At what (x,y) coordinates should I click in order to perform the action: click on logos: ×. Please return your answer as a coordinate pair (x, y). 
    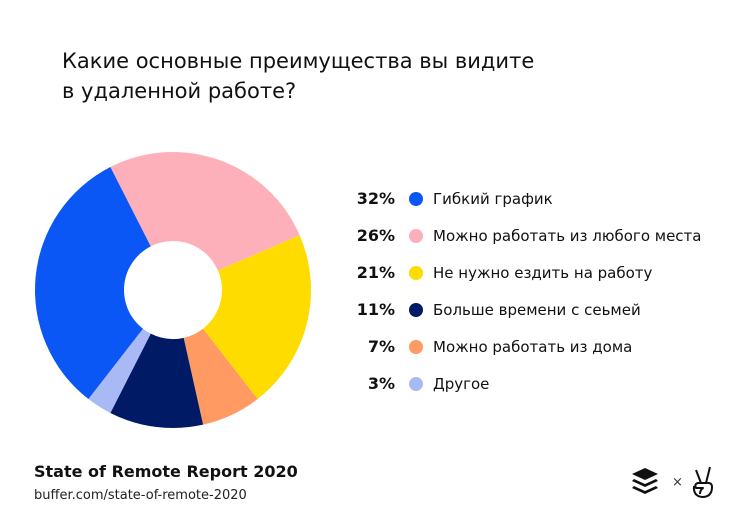
    Looking at the image, I should click on (685, 484).